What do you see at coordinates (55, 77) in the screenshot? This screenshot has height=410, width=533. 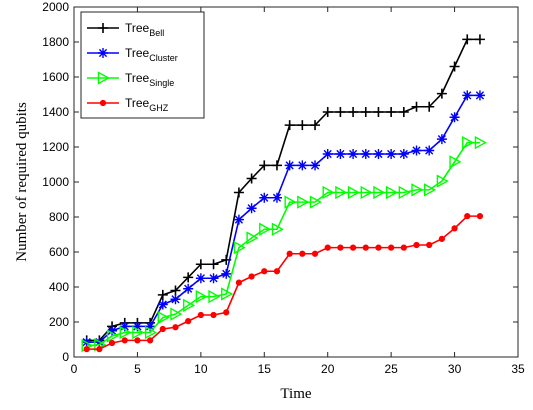 I see `y-tick-label: 1600` at bounding box center [55, 77].